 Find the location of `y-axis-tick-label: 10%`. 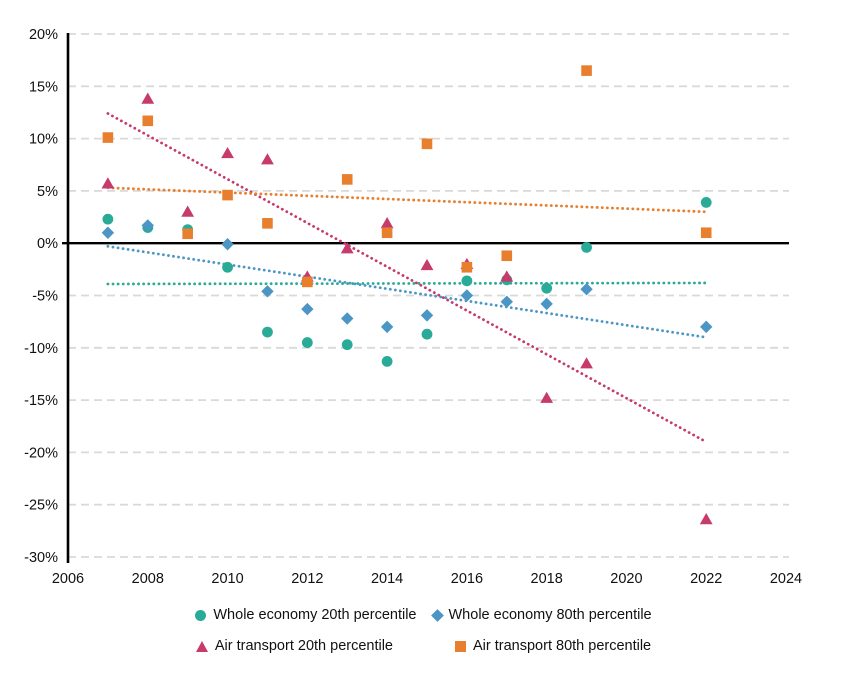

y-axis-tick-label: 10% is located at coordinates (43, 140).